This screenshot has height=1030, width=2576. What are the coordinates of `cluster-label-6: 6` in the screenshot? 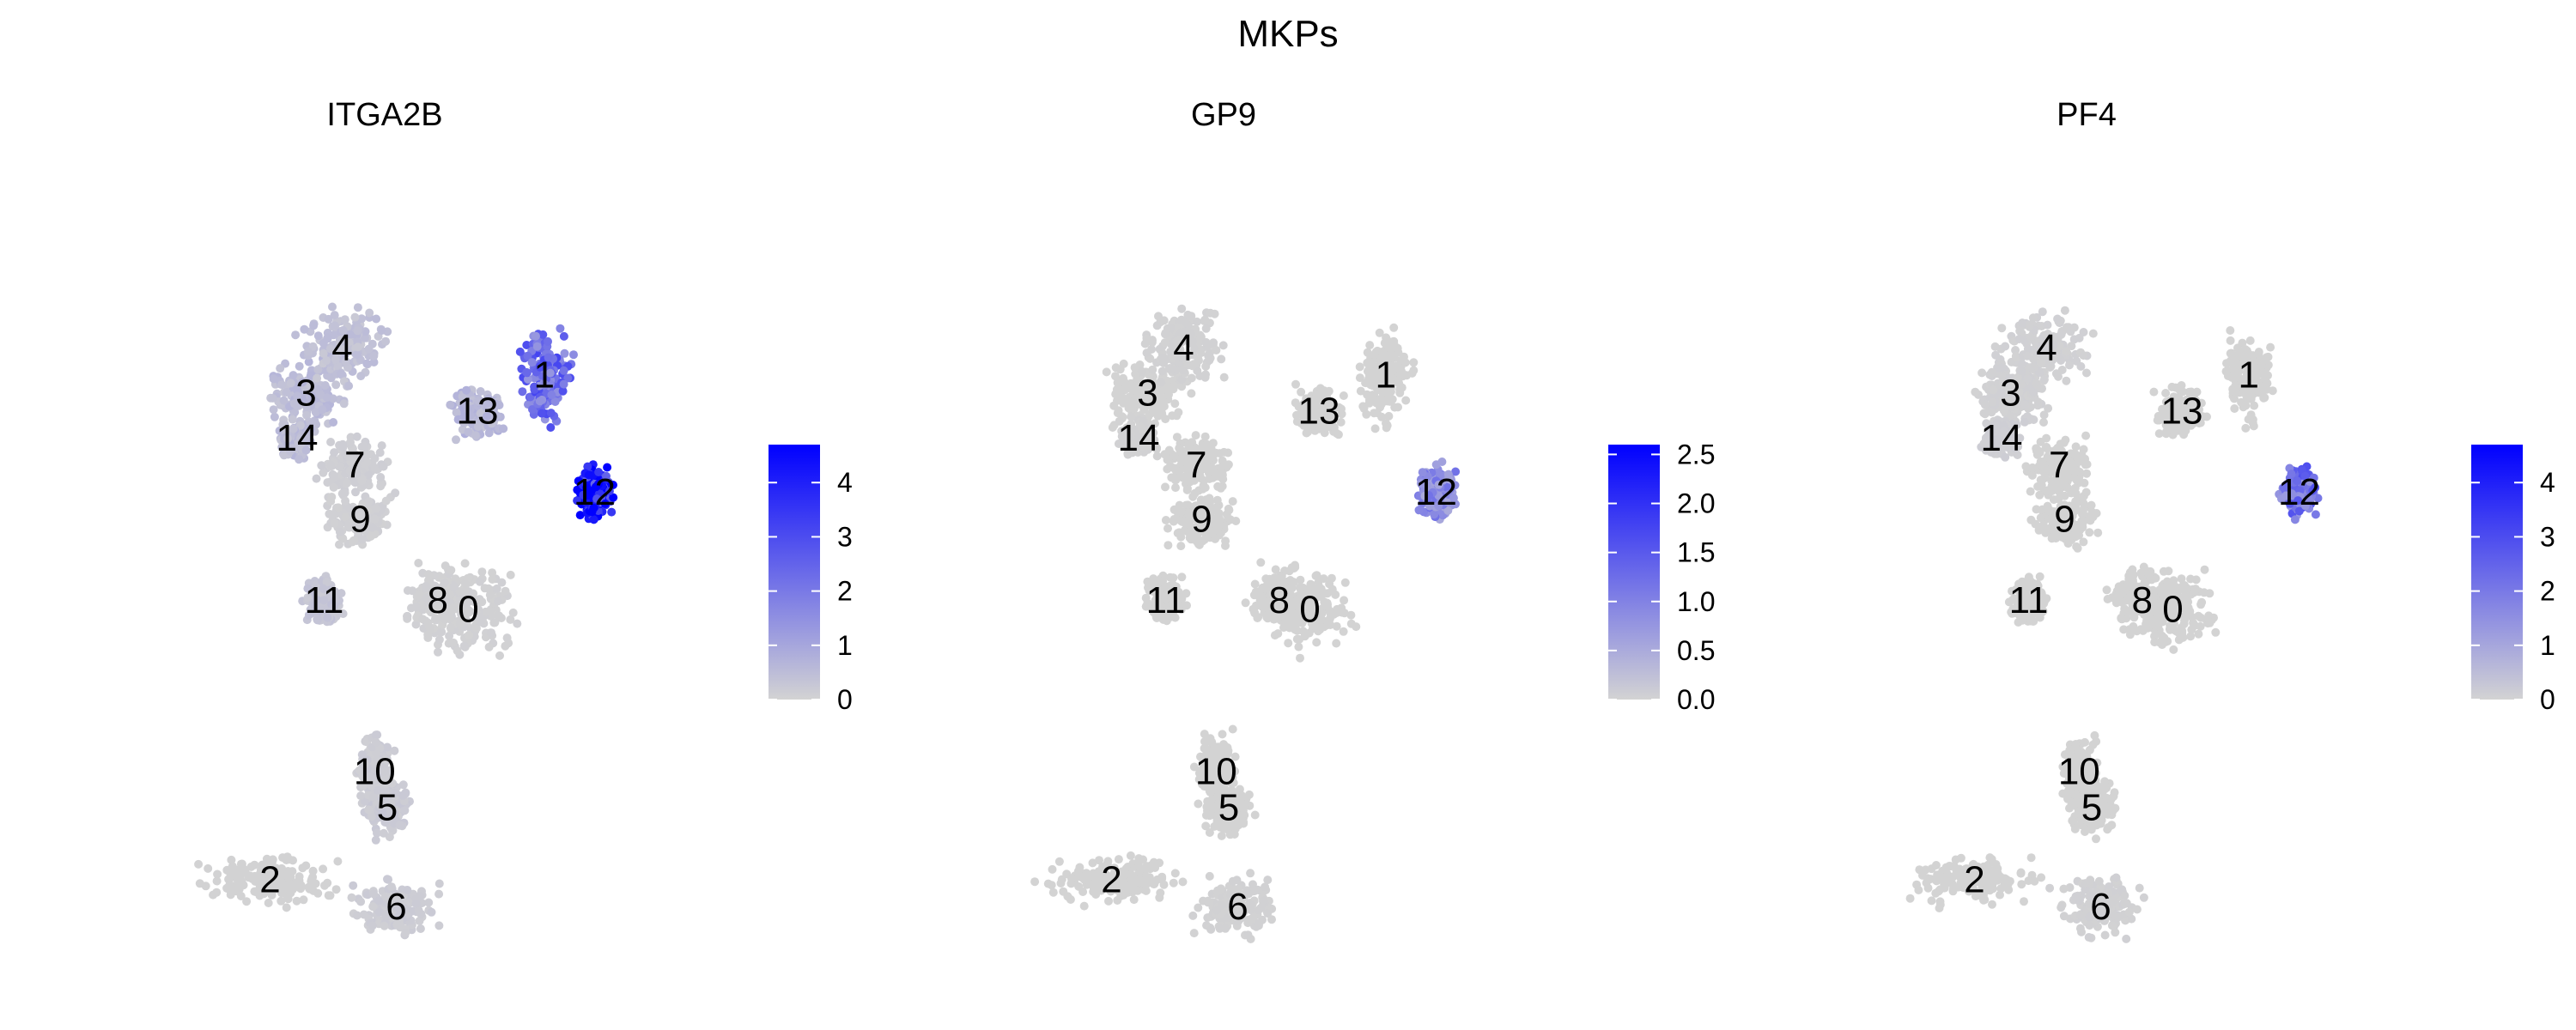 It's located at (1237, 907).